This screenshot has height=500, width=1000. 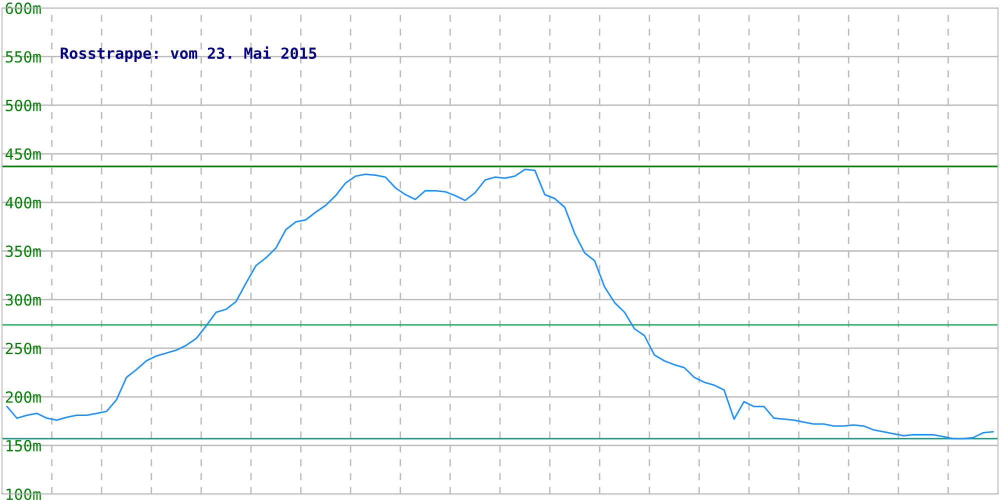 I want to click on y-tick-label: 550m, so click(x=23, y=57).